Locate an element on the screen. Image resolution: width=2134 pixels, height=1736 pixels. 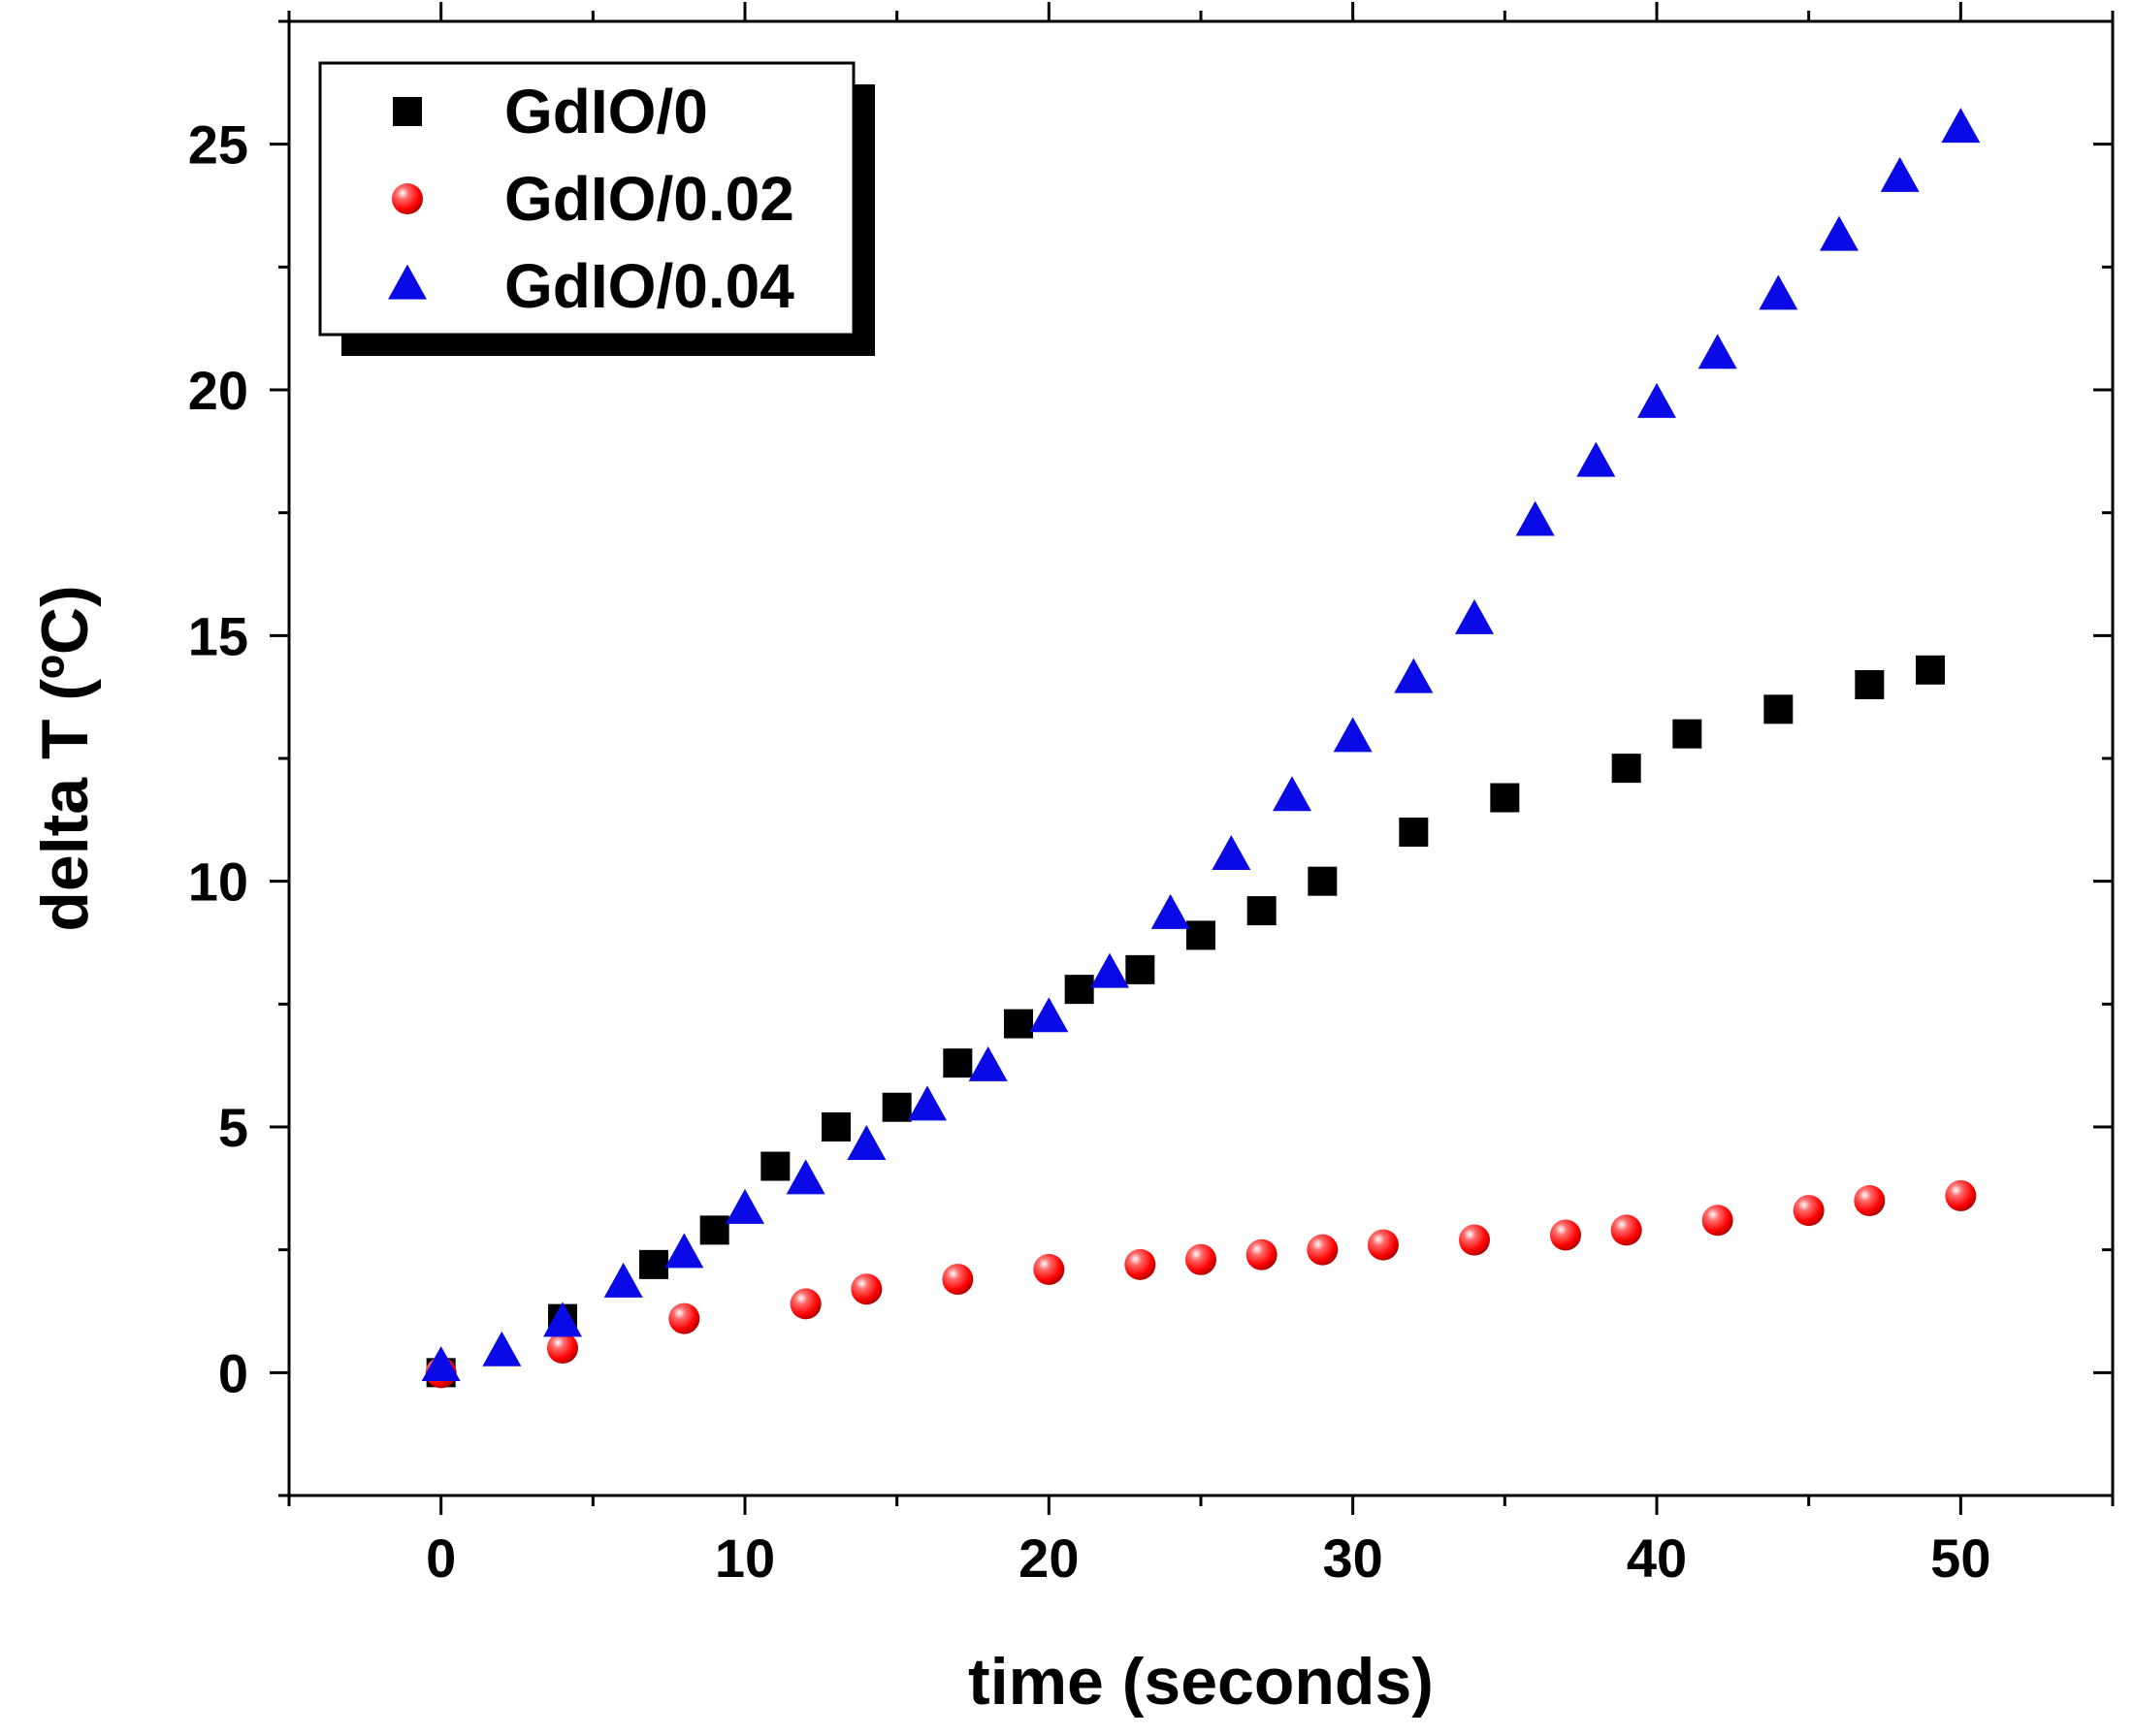
x-tick-label: 50 is located at coordinates (1960, 1558).